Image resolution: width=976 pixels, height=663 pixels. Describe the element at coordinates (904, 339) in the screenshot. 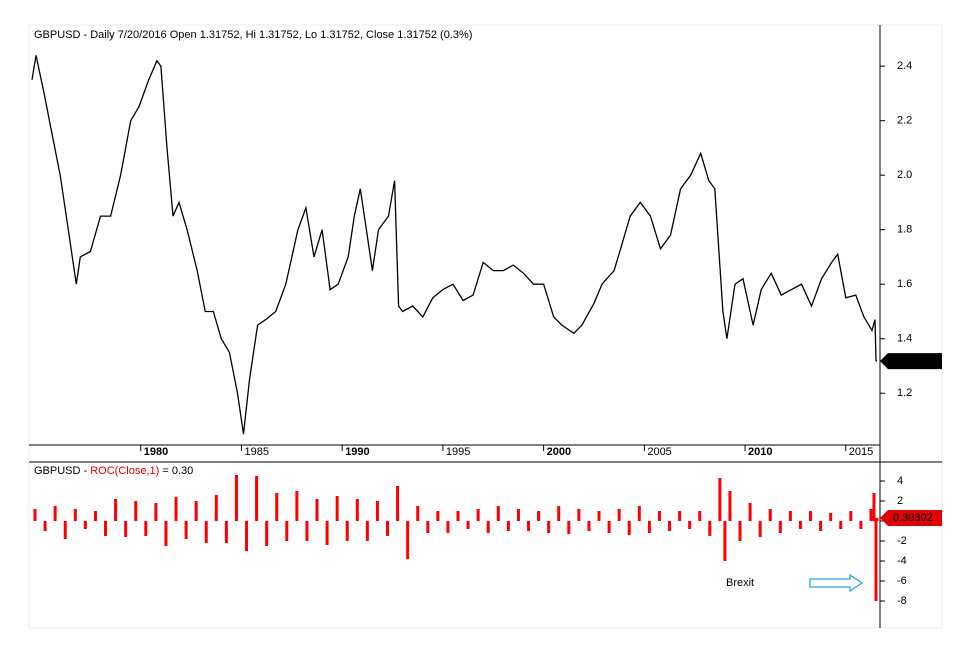

I see `y-tick-label: 1.4` at that location.